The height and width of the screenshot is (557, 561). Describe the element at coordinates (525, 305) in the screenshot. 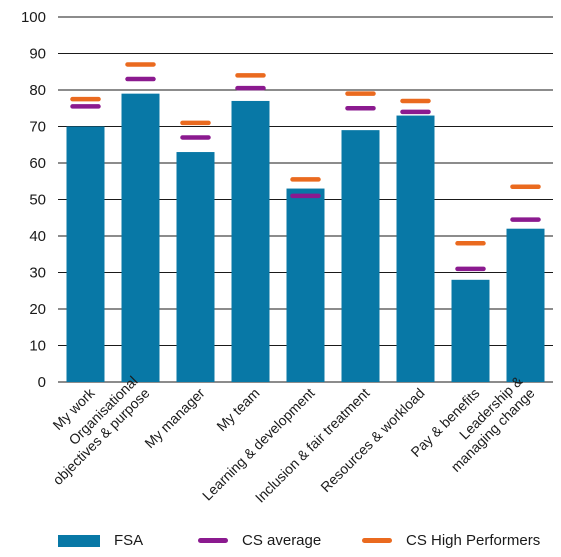

I see `bar-leadership-and-managing-change` at that location.